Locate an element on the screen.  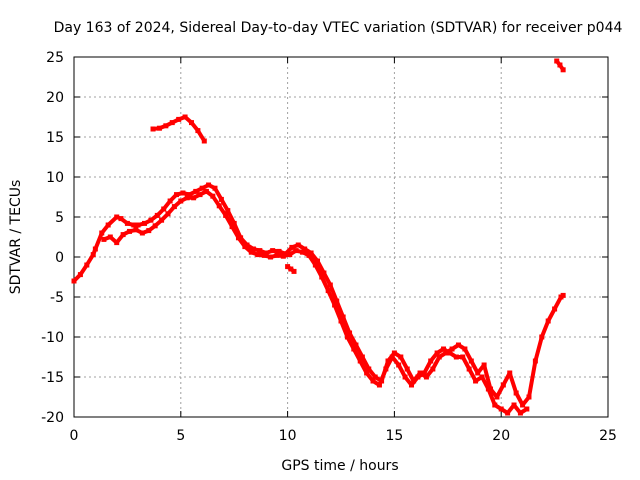
y-tick-label: -10 is located at coordinates (52, 338).